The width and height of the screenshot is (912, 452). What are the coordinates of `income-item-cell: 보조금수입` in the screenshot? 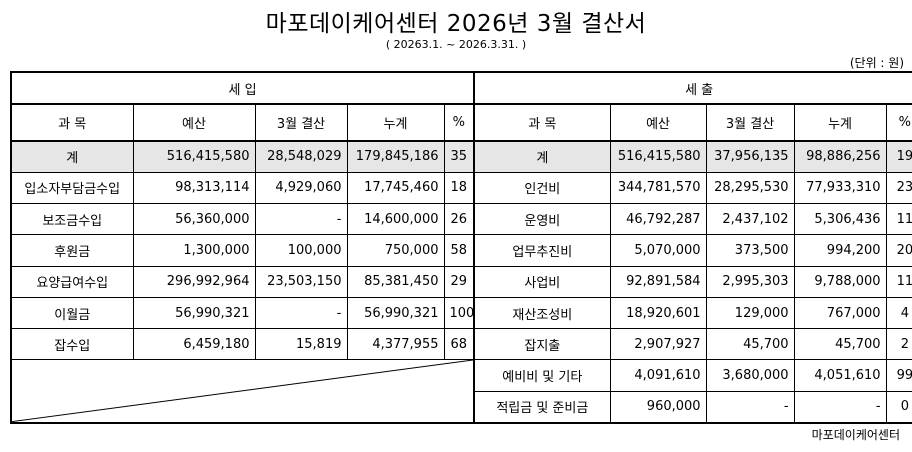 It's located at (72, 219).